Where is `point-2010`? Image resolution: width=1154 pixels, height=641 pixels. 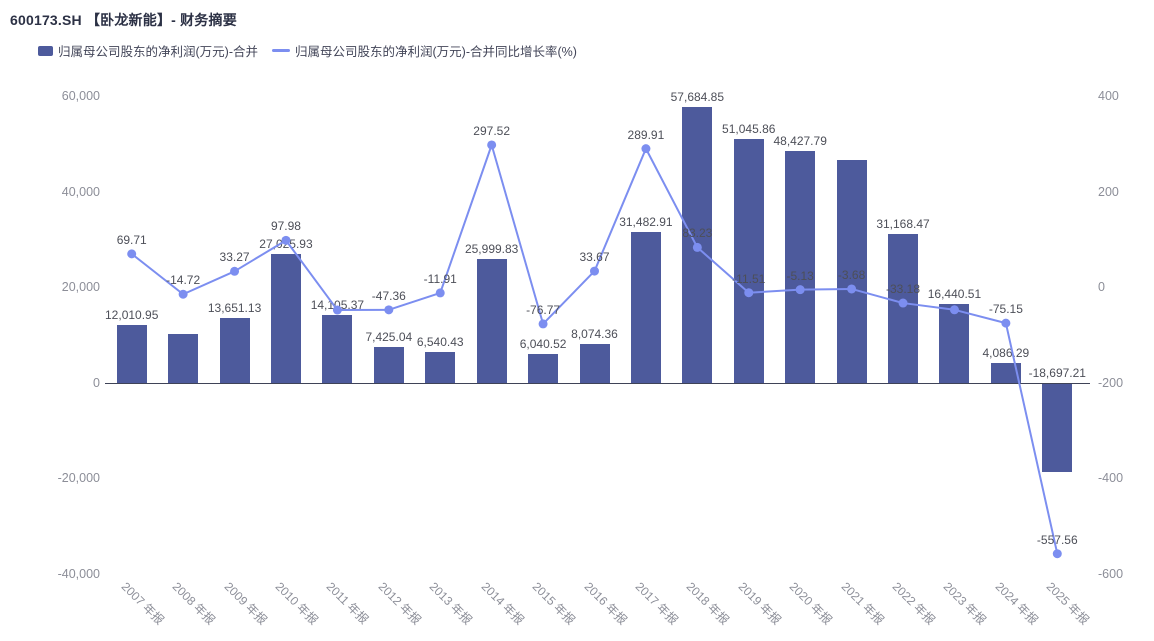 point-2010 is located at coordinates (286, 240).